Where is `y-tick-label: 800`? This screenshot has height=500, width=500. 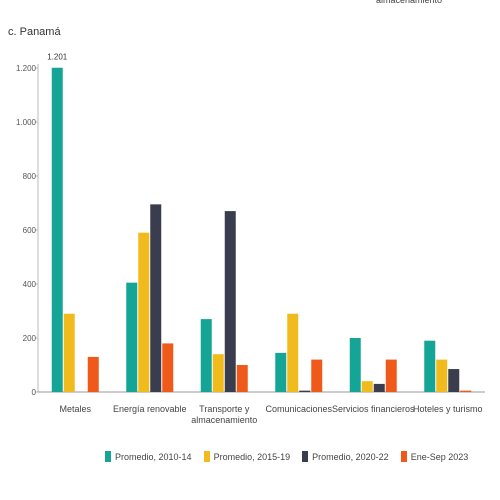 y-tick-label: 800 is located at coordinates (30, 176).